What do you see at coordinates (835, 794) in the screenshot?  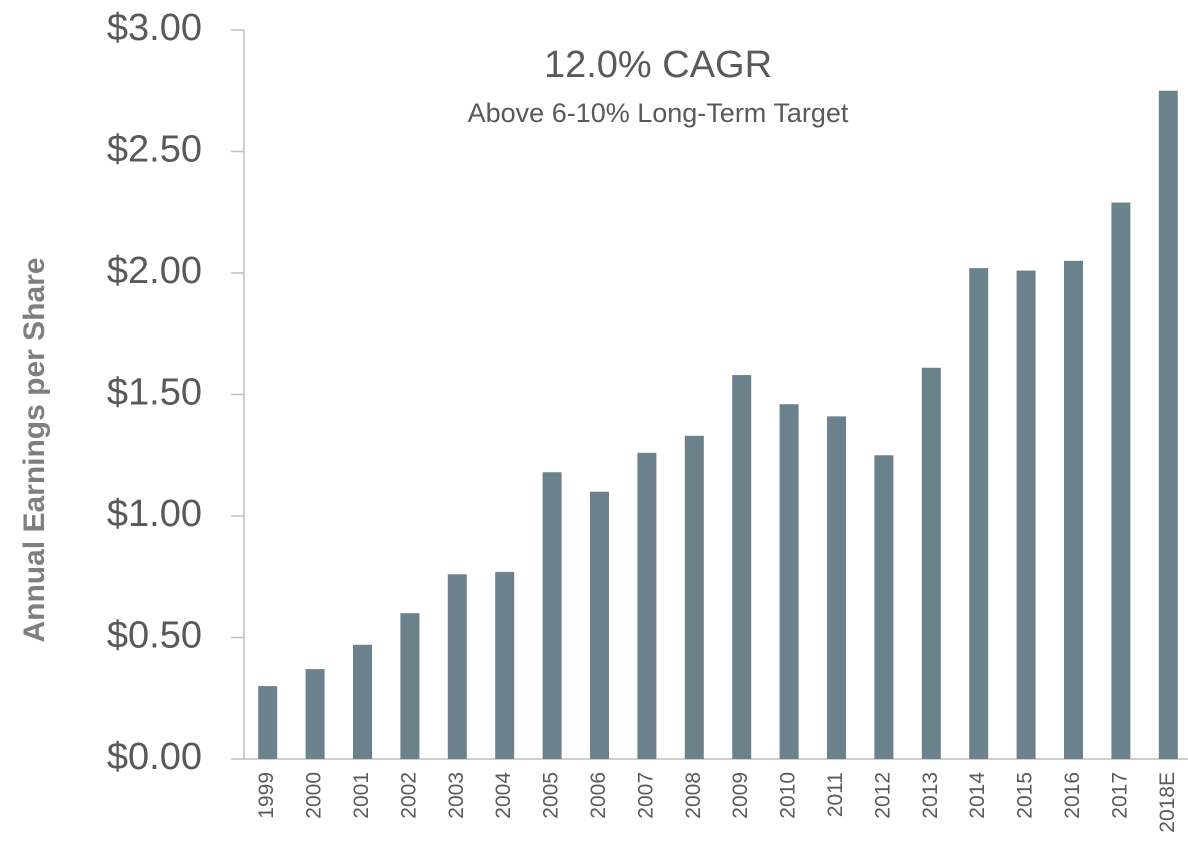 I see `x-tick-label: 2011` at bounding box center [835, 794].